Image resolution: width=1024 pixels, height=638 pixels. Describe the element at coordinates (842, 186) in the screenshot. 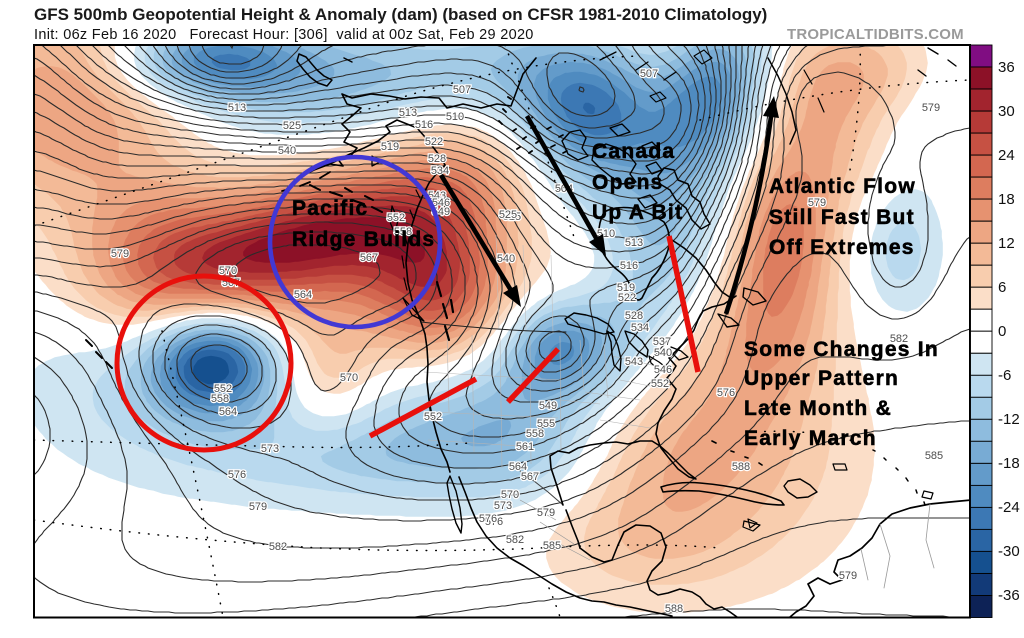

I see `svg-text: Atlantic Flow` at that location.